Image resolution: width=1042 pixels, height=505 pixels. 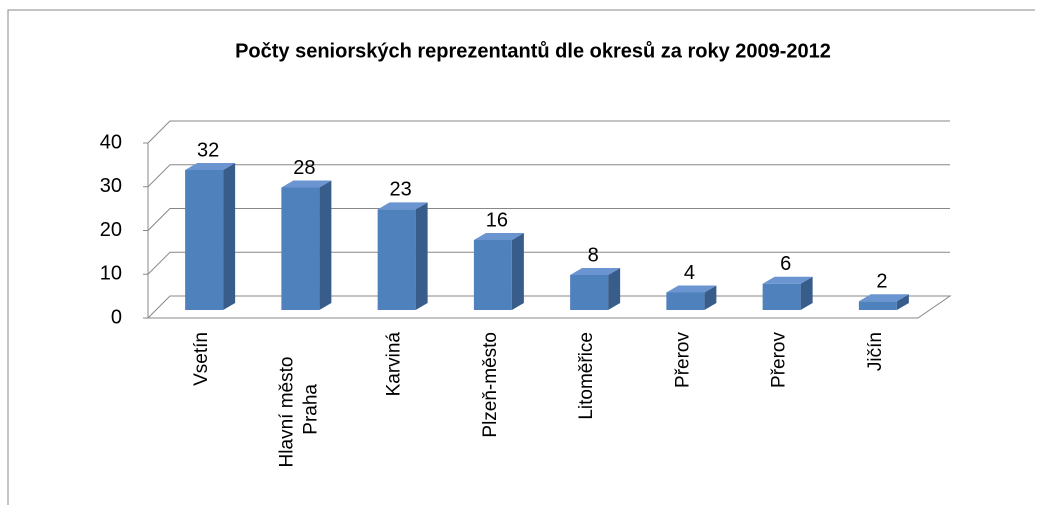 What do you see at coordinates (310, 412) in the screenshot?
I see `label-line: Praha` at bounding box center [310, 412].